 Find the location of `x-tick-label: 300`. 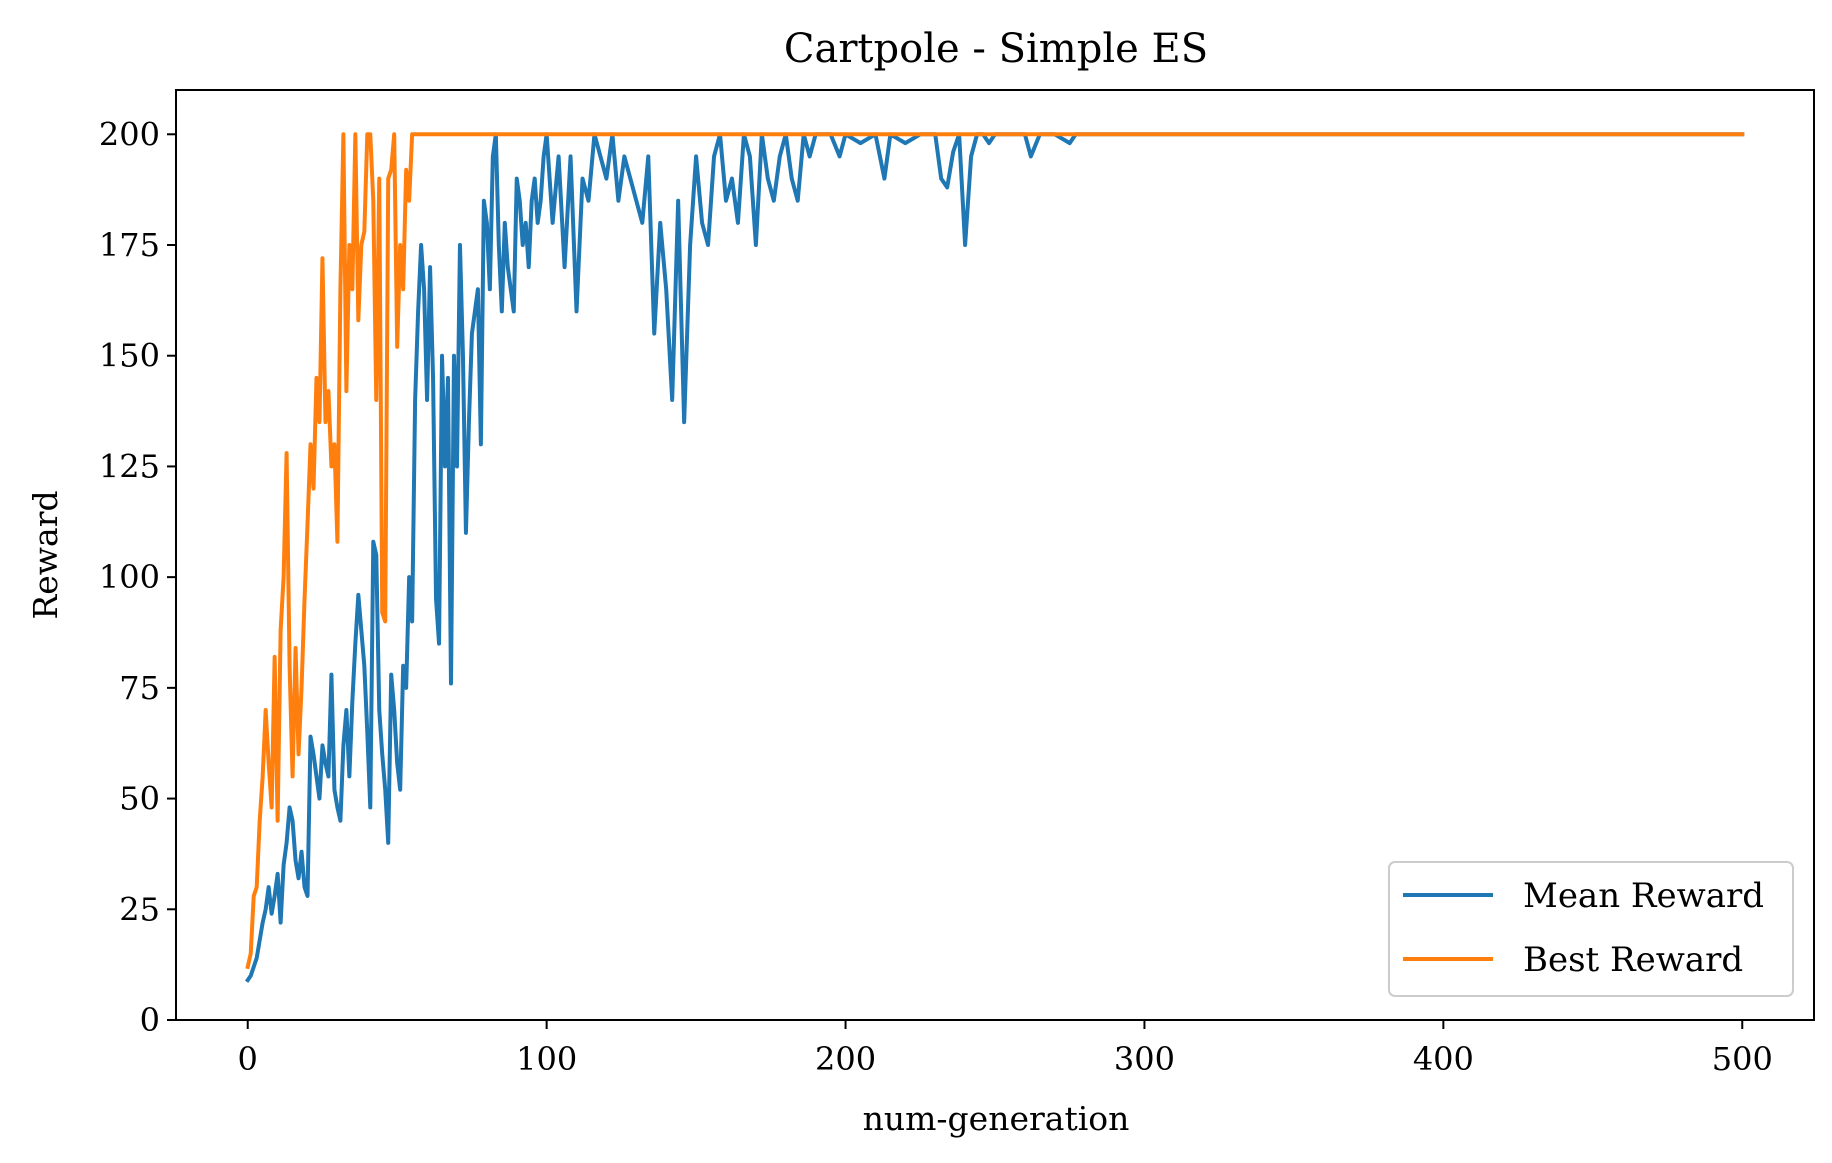

x-tick-label: 300 is located at coordinates (1144, 1059).